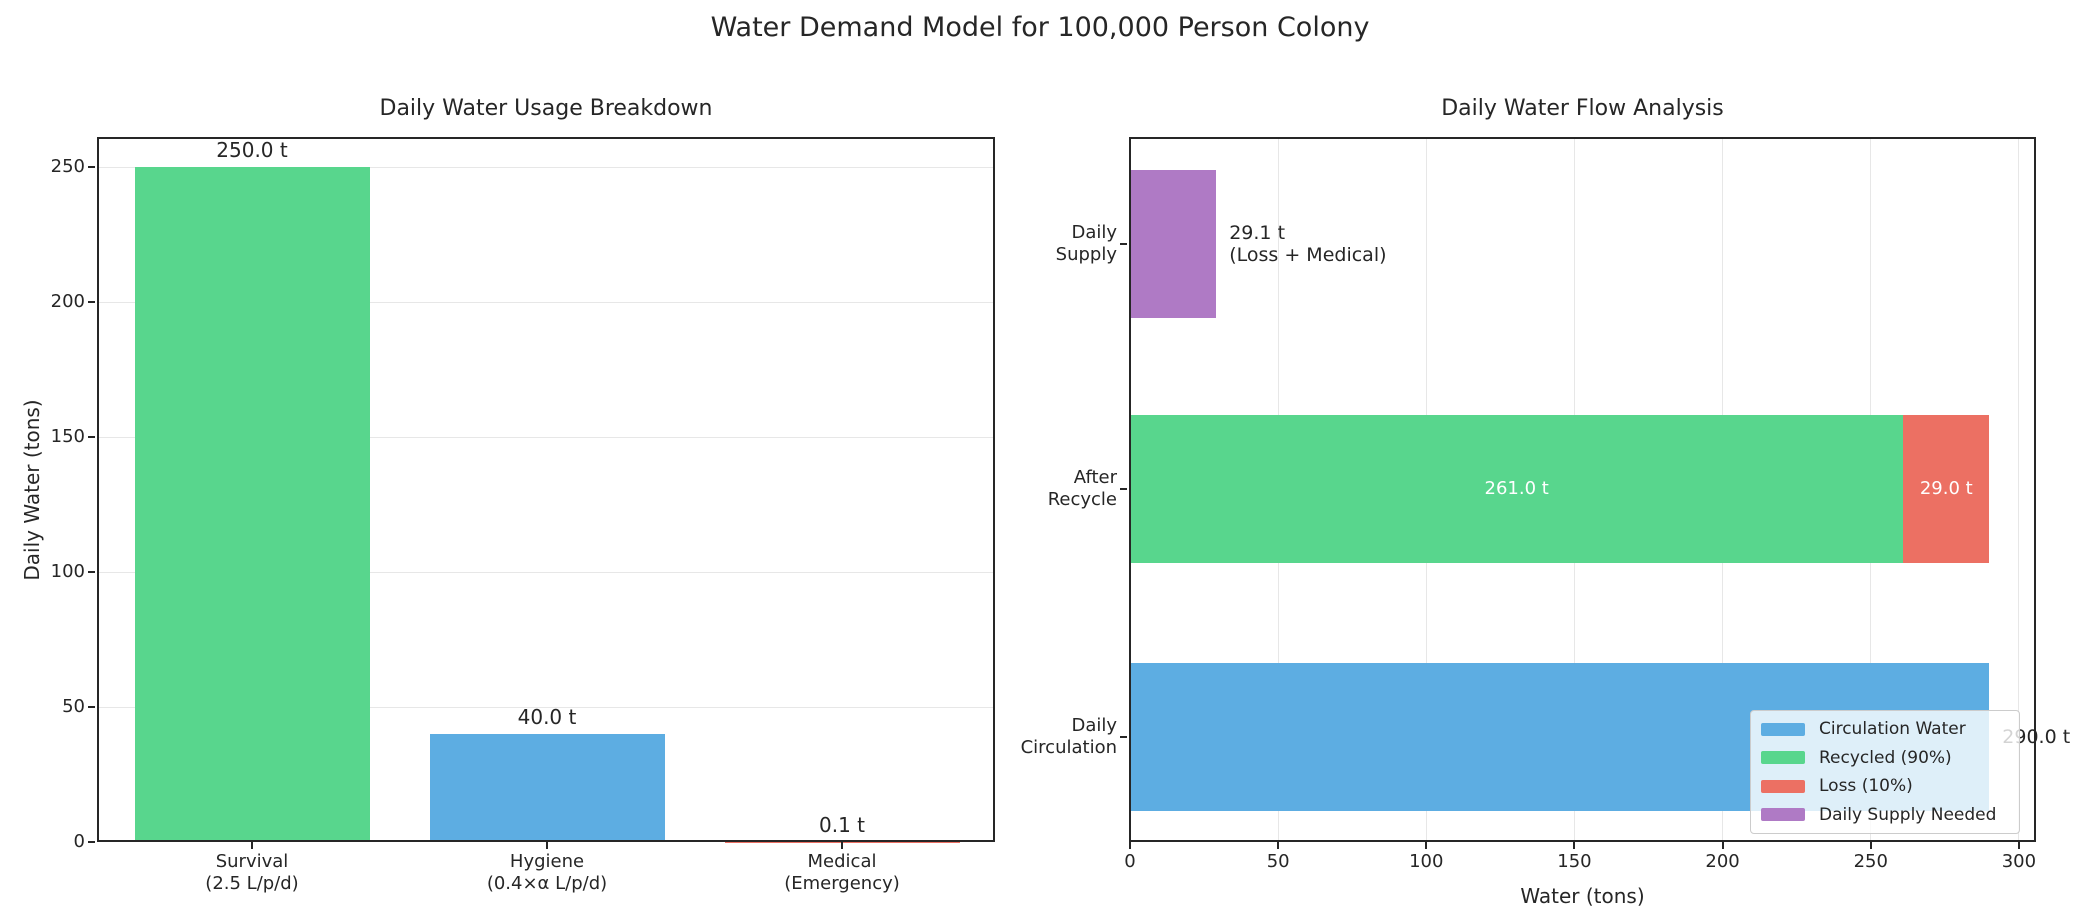 Image resolution: width=2080 pixels, height=923 pixels. I want to click on flow-chart-title: Daily Water Flow Analysis, so click(1582, 108).